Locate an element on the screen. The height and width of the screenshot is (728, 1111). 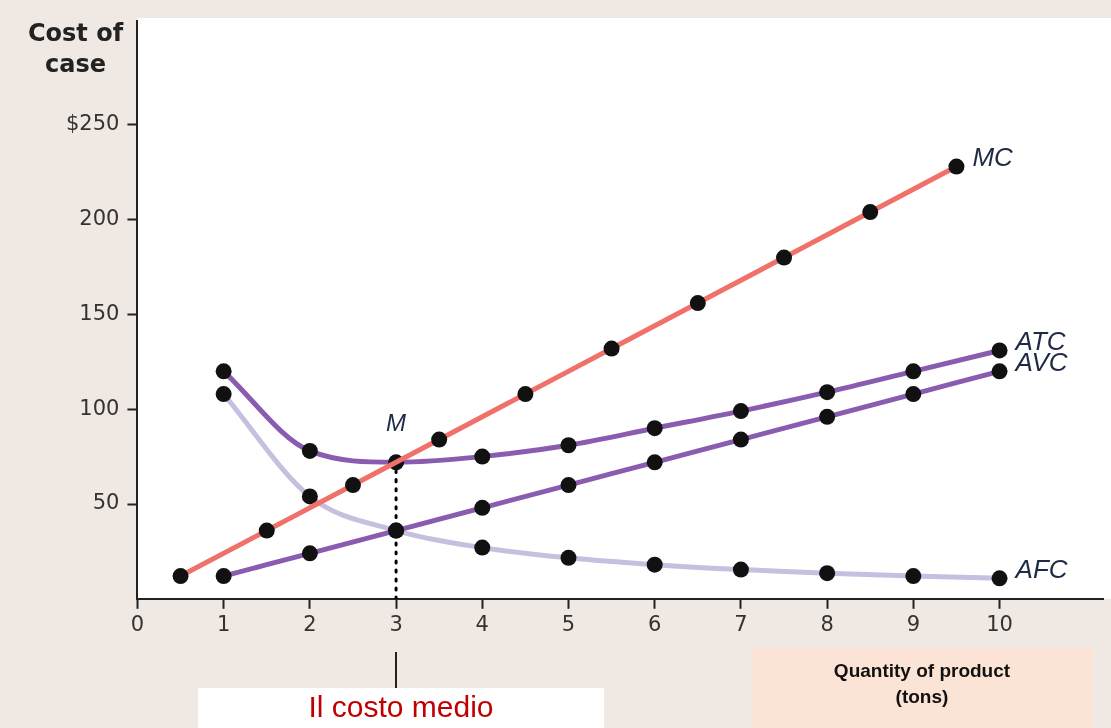
x-tick-label: 3 is located at coordinates (396, 623).